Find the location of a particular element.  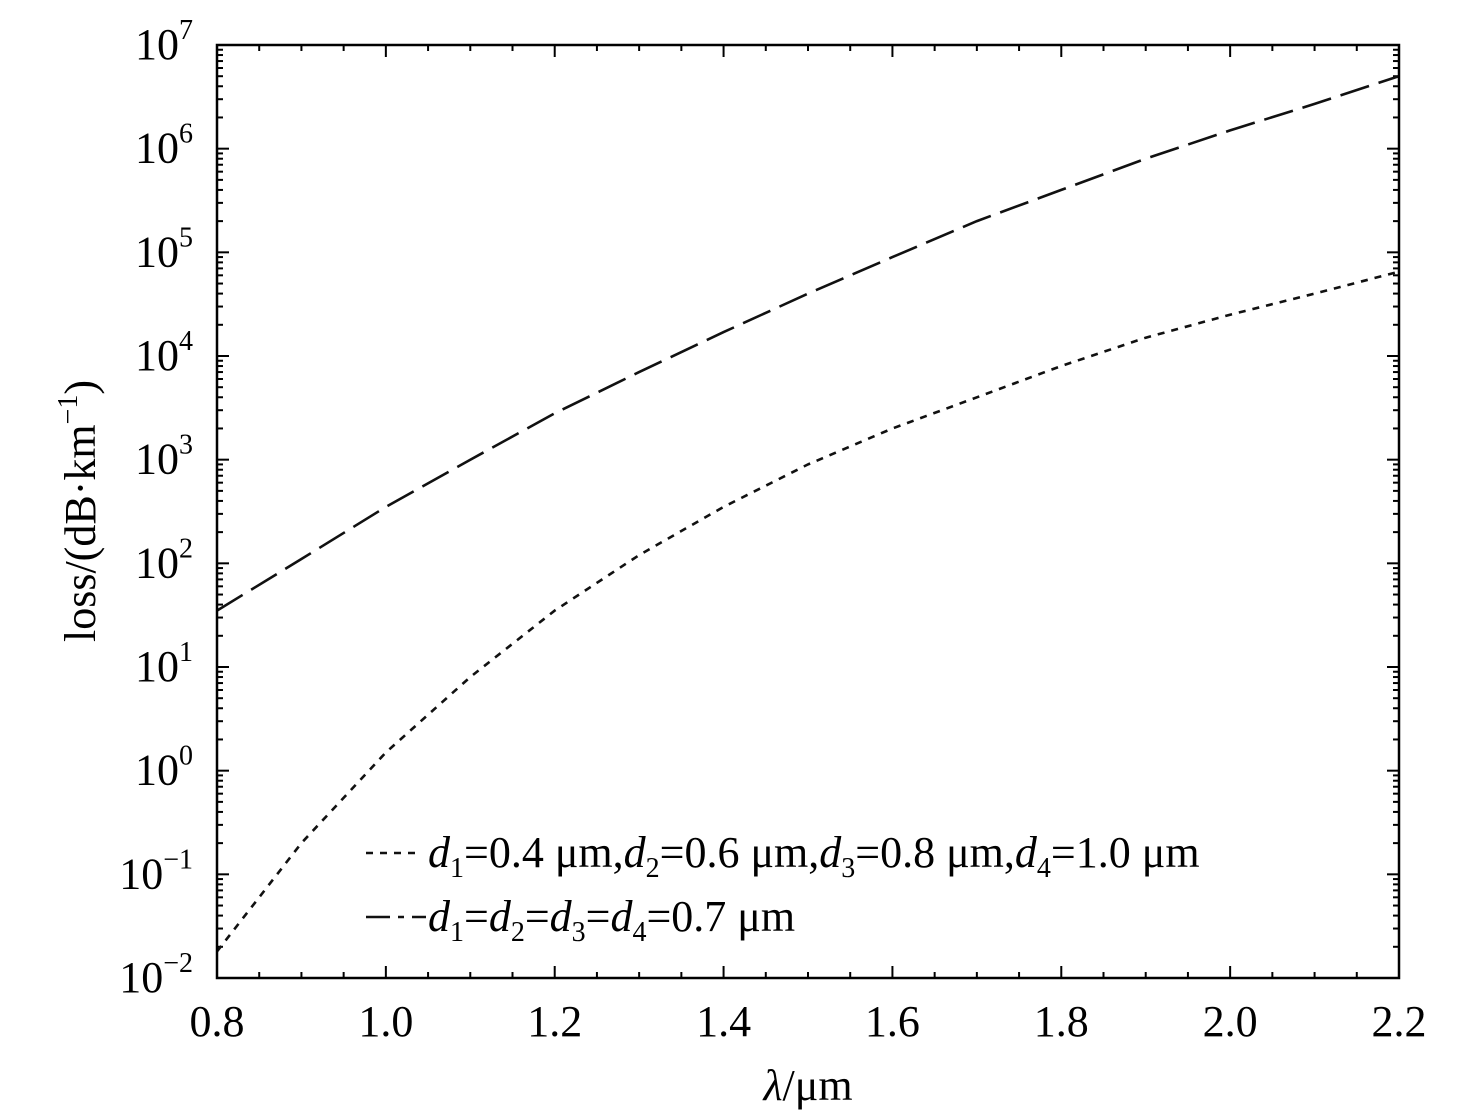

y-tick-label: 10¹ is located at coordinates (164, 664).